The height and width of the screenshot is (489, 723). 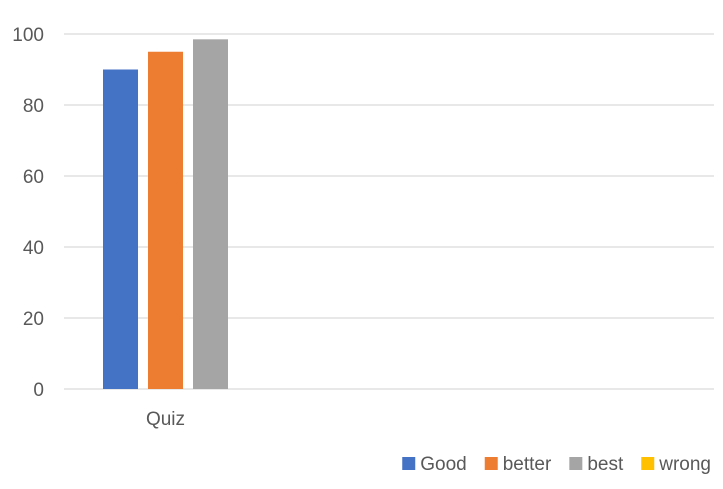 I want to click on y-tick-label: 80, so click(x=33, y=106).